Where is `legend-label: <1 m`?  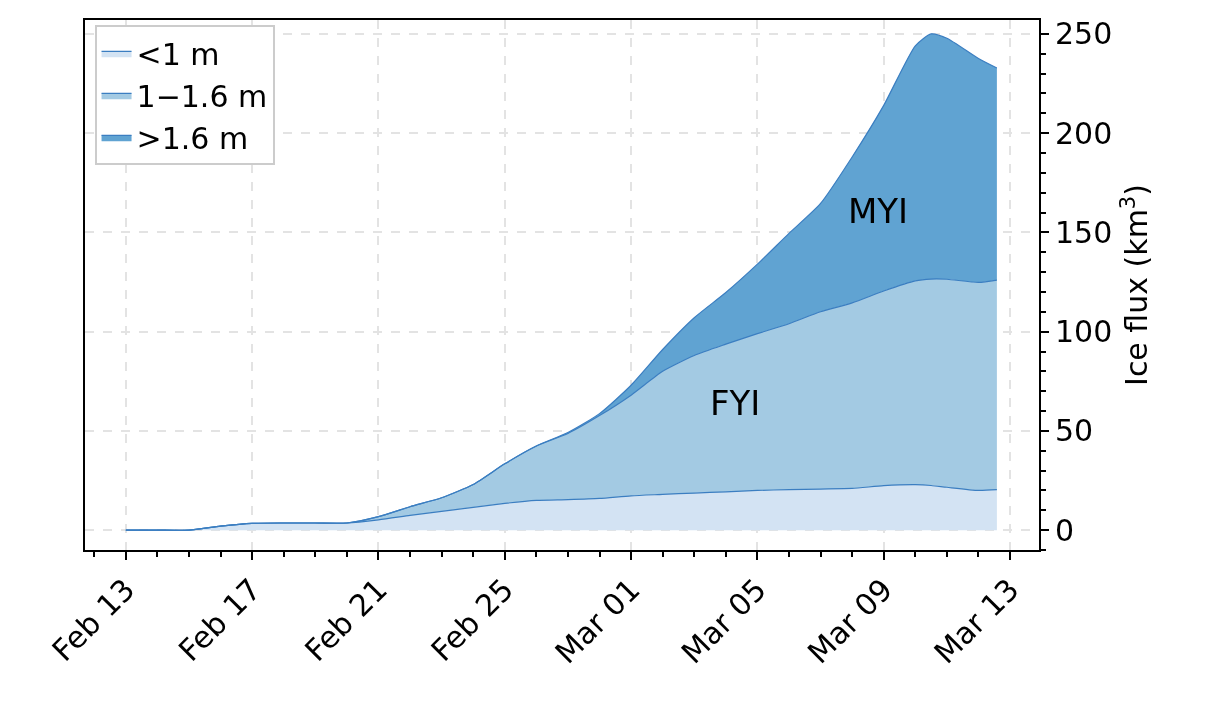
legend-label: <1 m is located at coordinates (178, 54).